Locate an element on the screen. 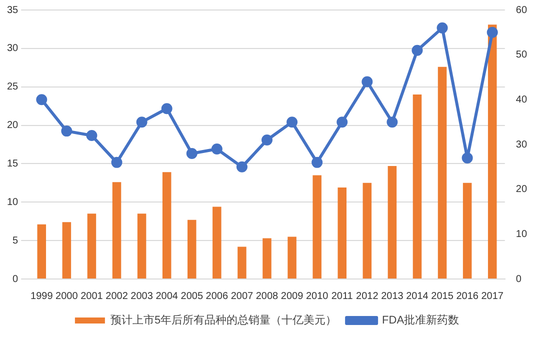  x-tick-label: 2008 is located at coordinates (267, 296).